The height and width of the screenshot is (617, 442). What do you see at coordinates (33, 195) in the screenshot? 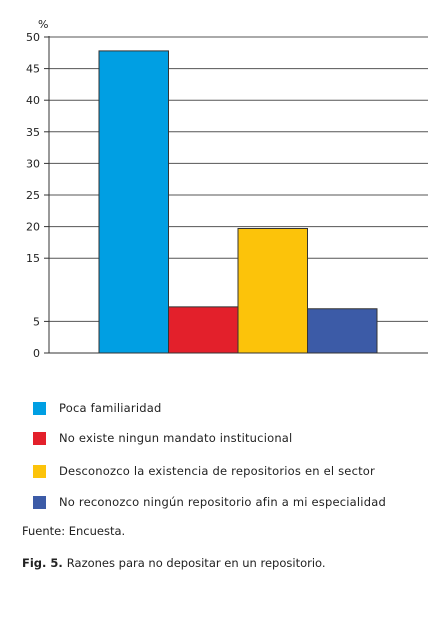
I see `y-tick-label: 25` at bounding box center [33, 195].